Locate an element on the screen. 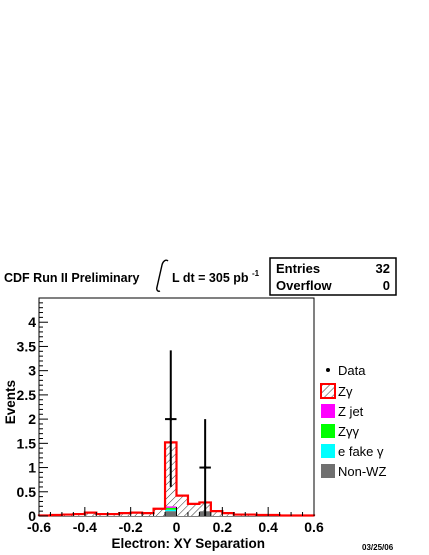 The width and height of the screenshot is (429, 555). y-tick-label: 2 is located at coordinates (32, 419).